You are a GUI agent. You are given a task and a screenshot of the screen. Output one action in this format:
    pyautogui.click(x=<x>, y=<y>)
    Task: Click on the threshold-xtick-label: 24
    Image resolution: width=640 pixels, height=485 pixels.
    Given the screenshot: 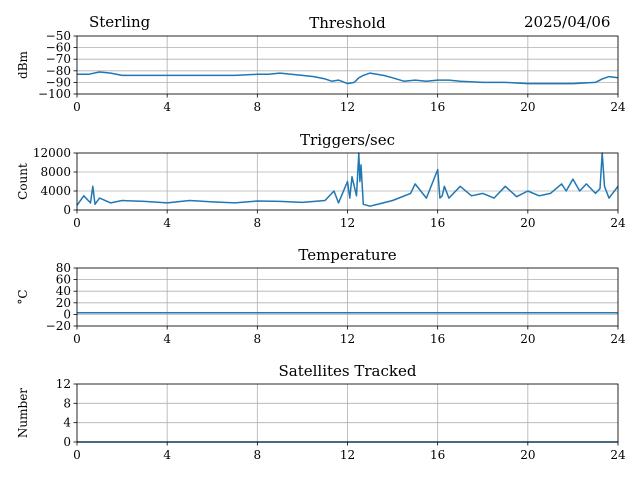 What is the action you would take?
    pyautogui.click(x=618, y=107)
    